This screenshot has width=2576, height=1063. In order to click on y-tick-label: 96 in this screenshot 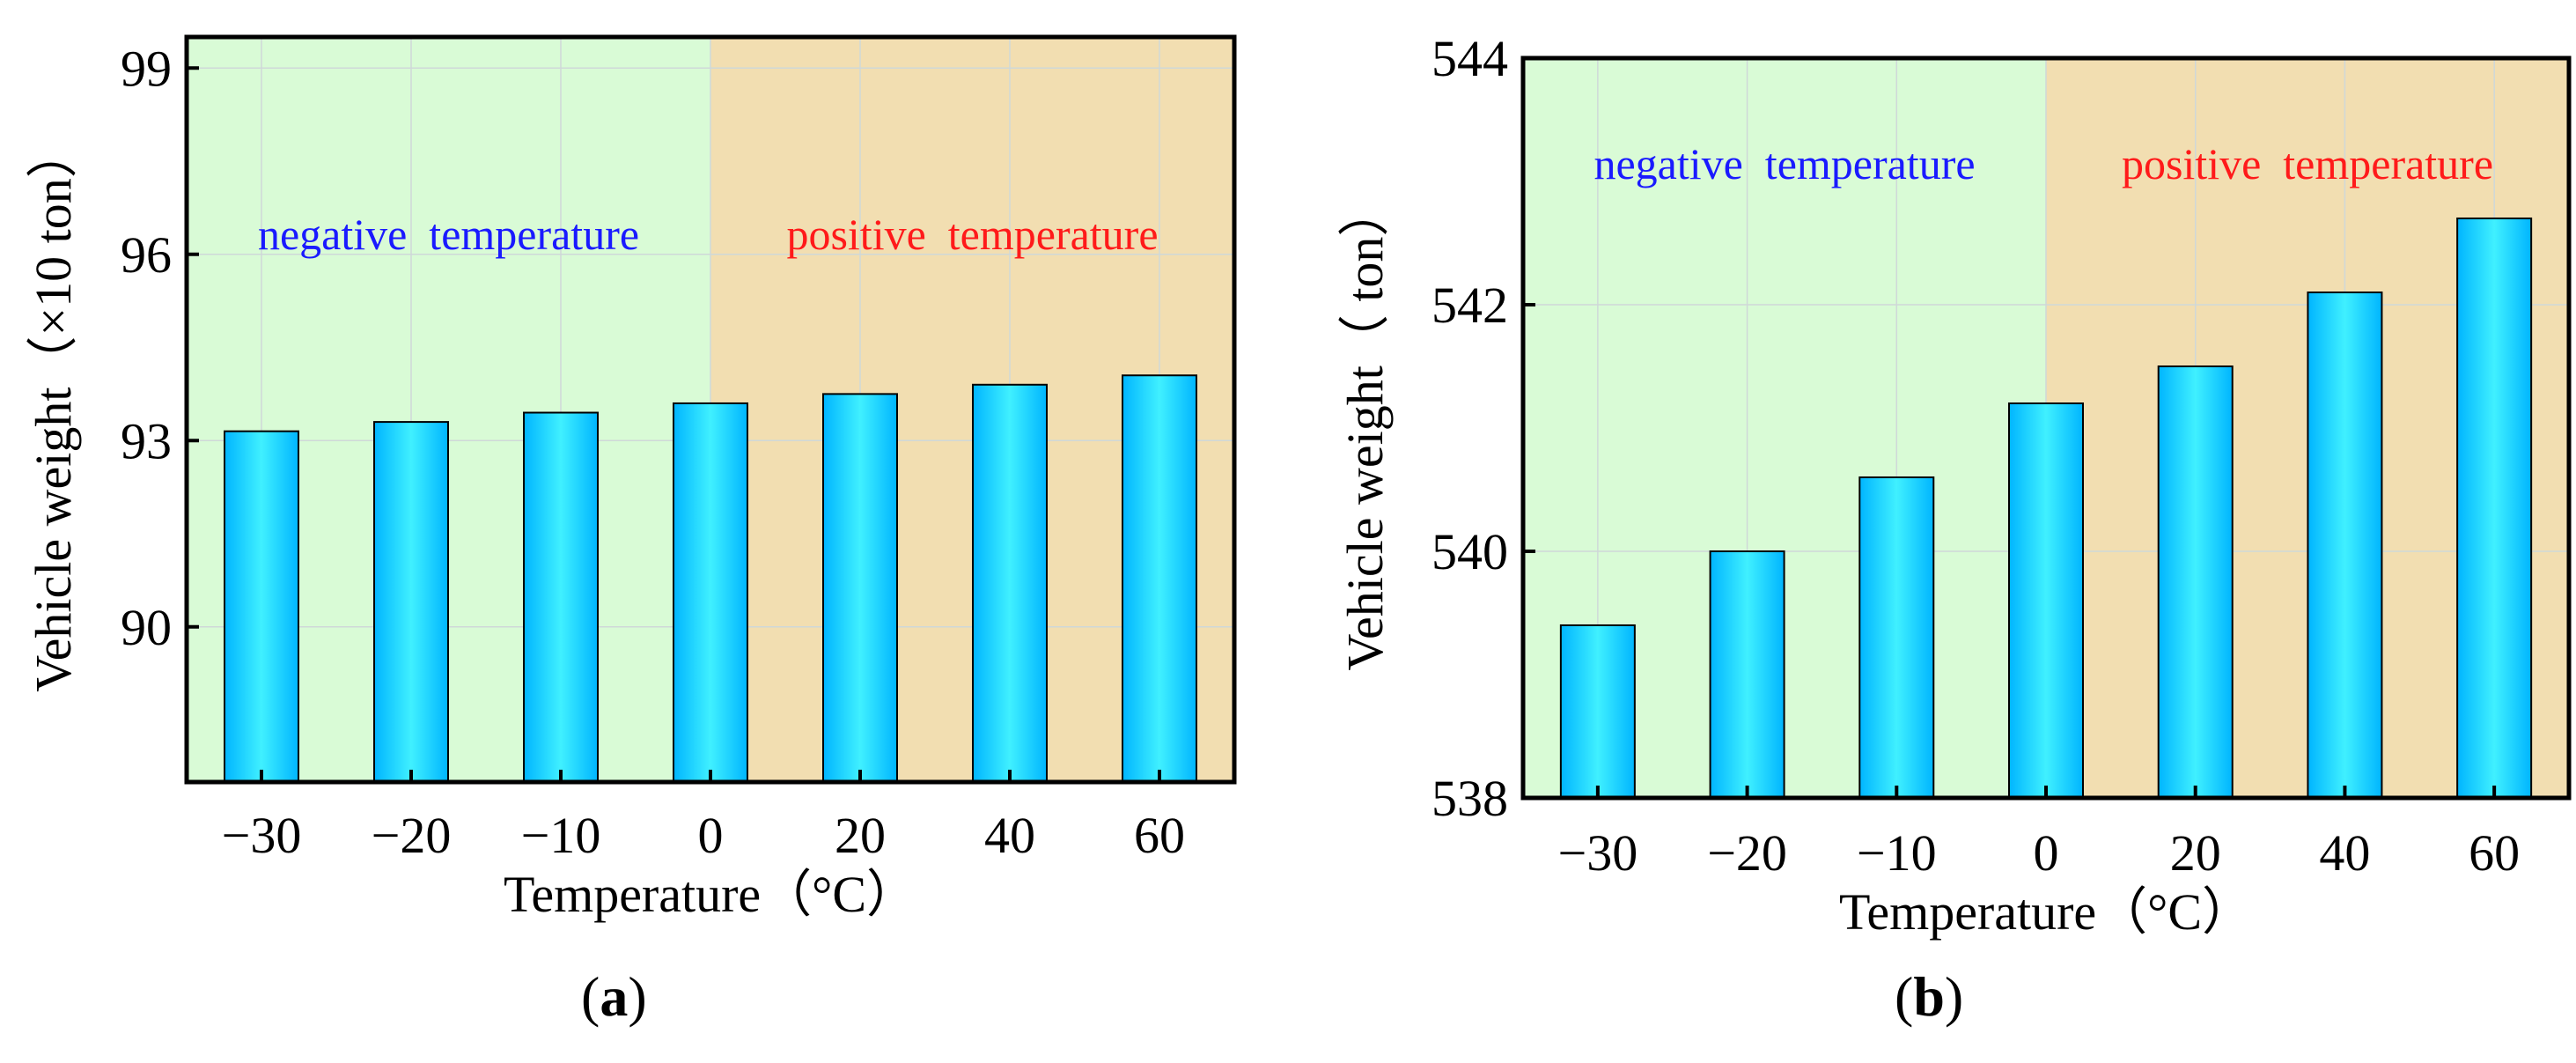, I will do `click(147, 255)`.